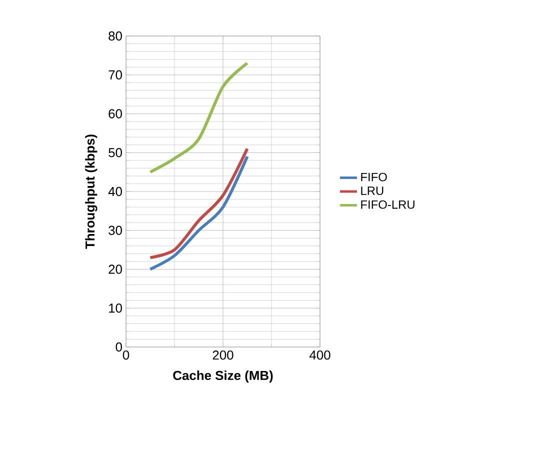  Describe the element at coordinates (126, 355) in the screenshot. I see `x-tick-label: 0` at that location.